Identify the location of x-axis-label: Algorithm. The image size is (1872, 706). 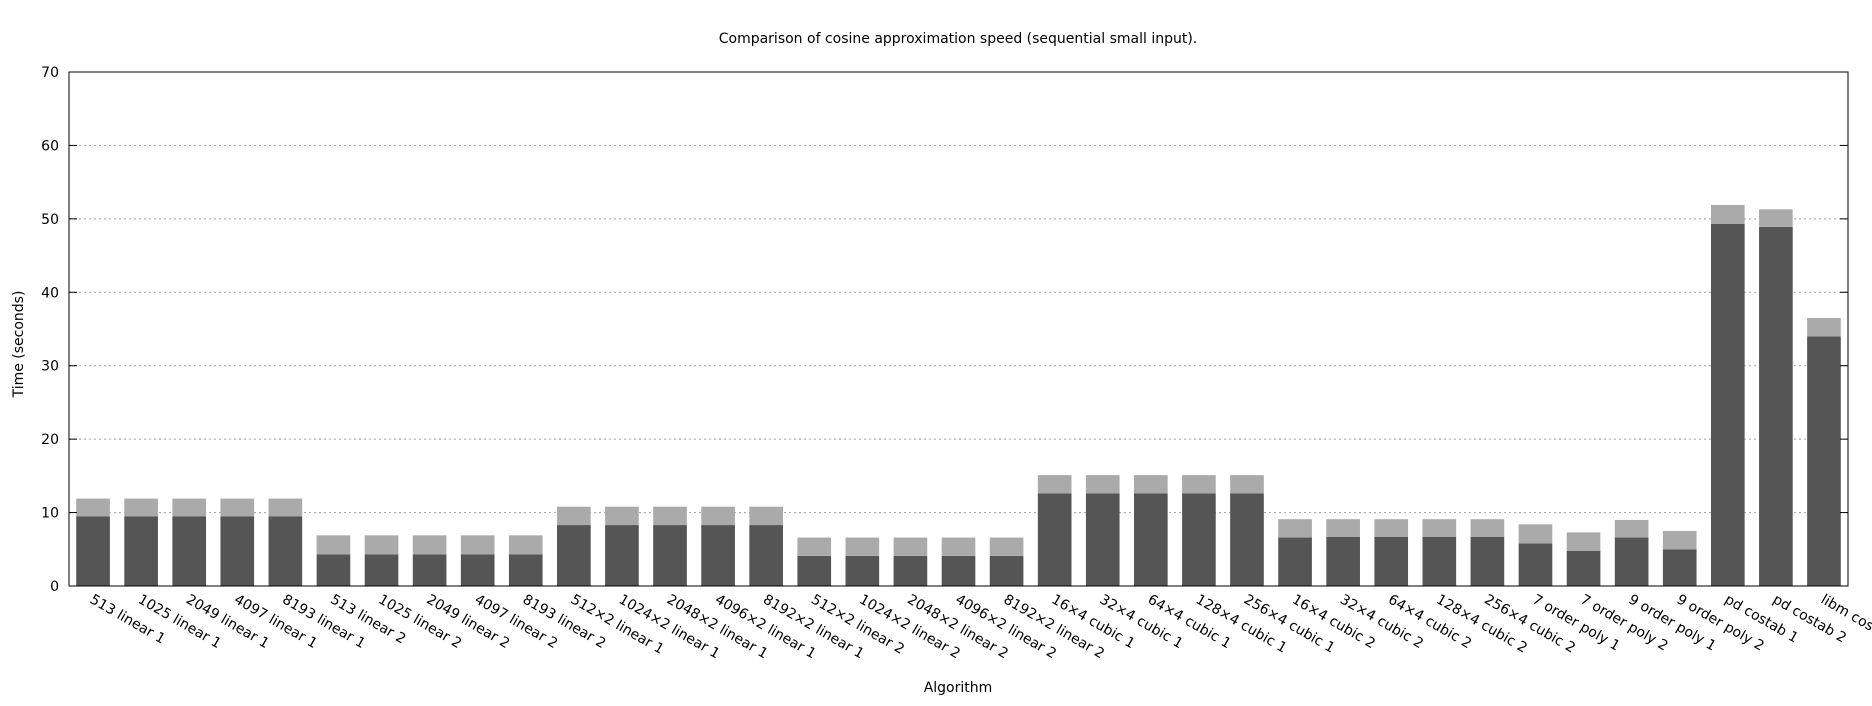
(958, 688).